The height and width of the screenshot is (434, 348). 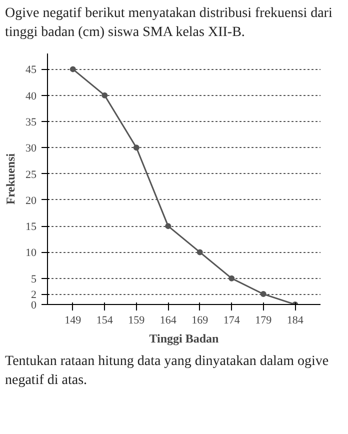 What do you see at coordinates (31, 226) in the screenshot?
I see `y-tick-label: 15` at bounding box center [31, 226].